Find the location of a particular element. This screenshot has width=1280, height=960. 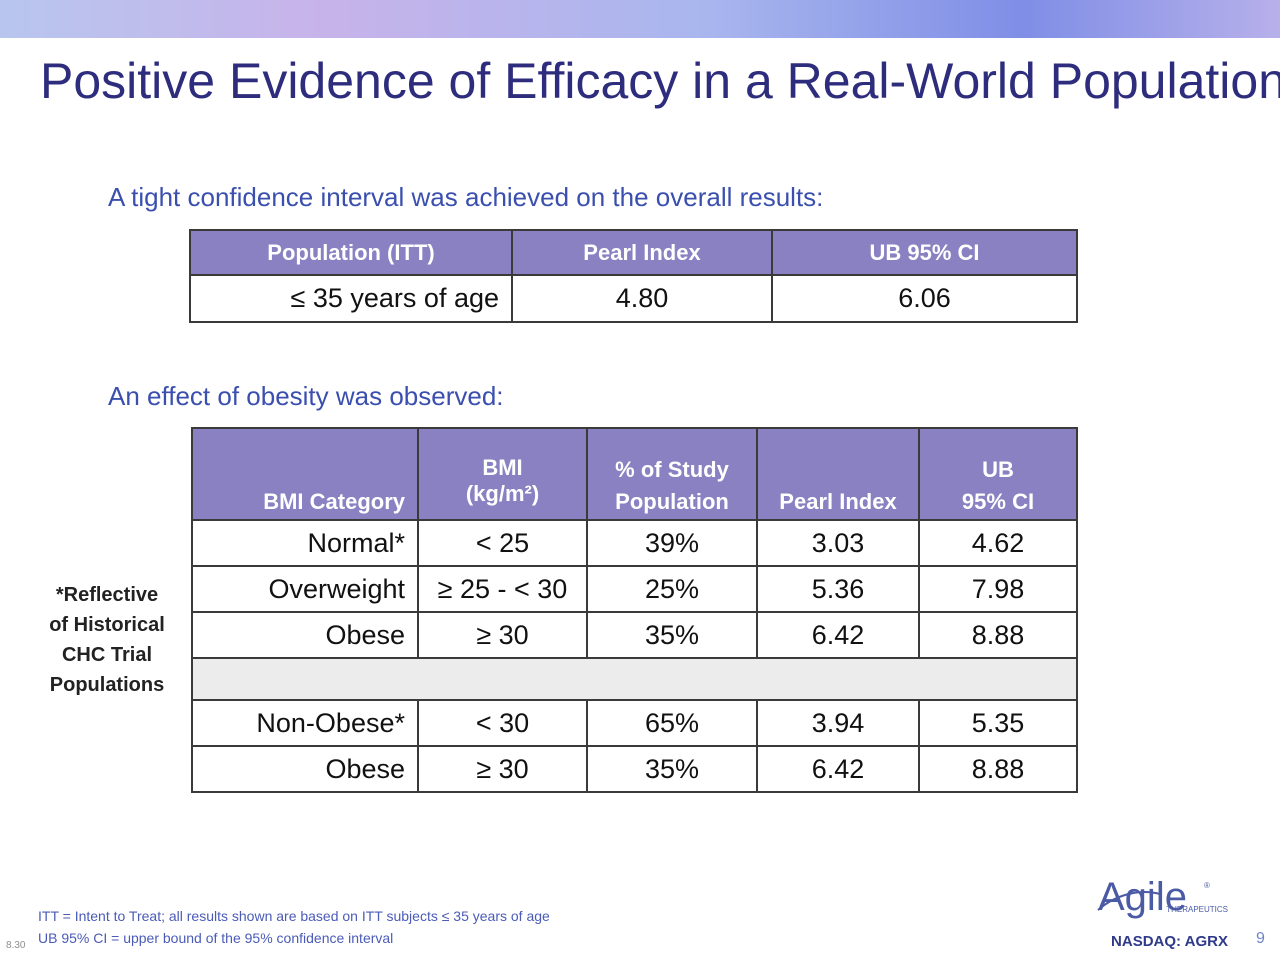

side-note-line: *Reflective is located at coordinates (107, 595).